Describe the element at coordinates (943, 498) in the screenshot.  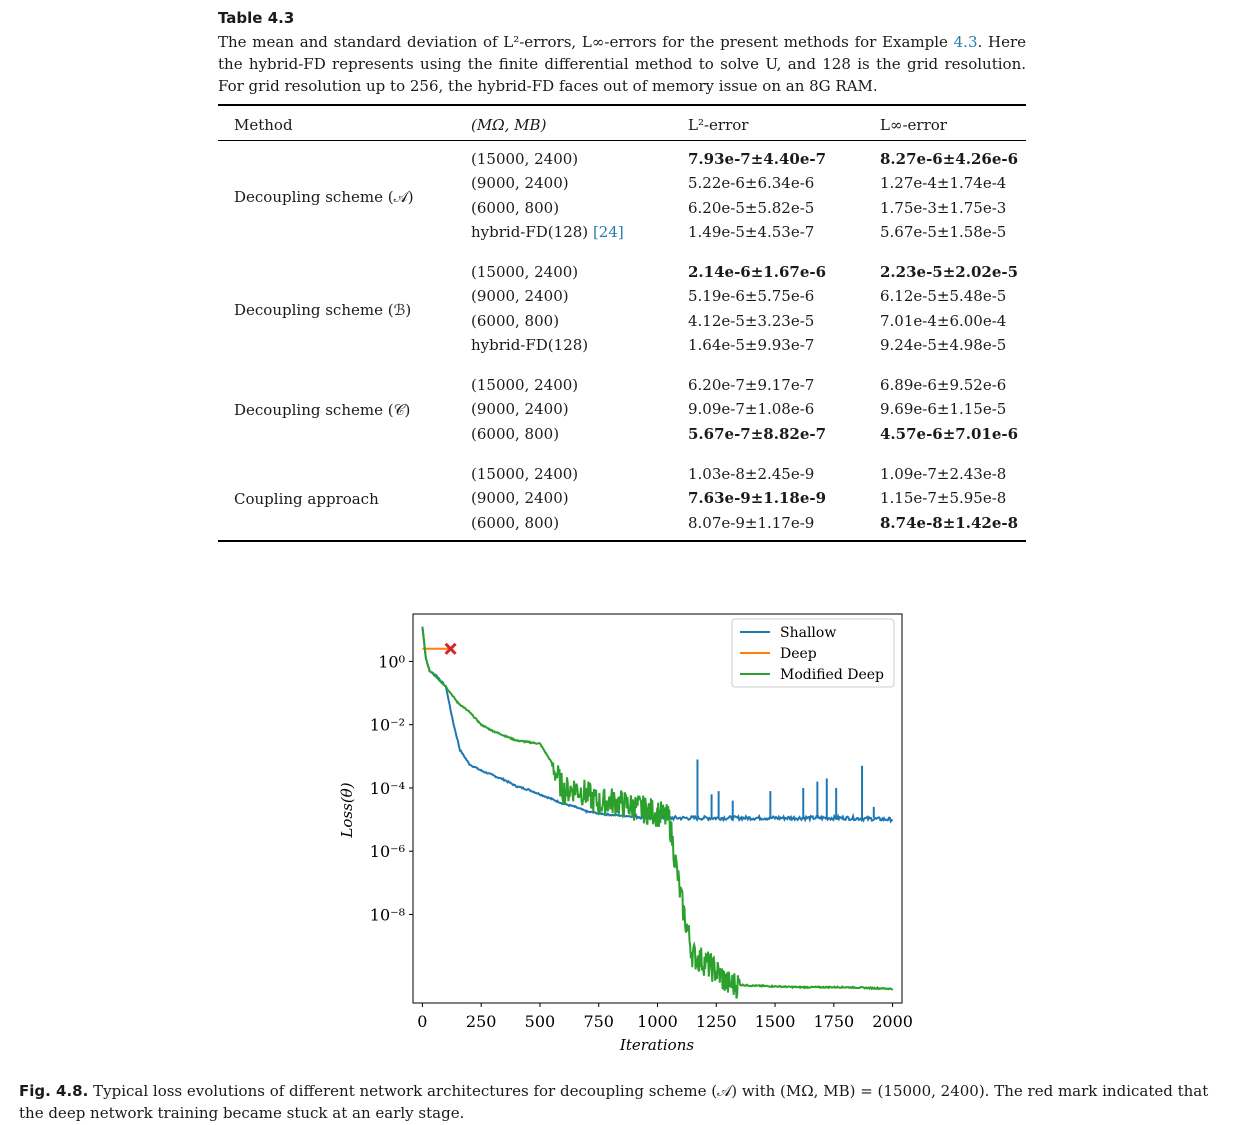
I see `linf-error-cell: 1.15e-7±5.95e-8` at that location.